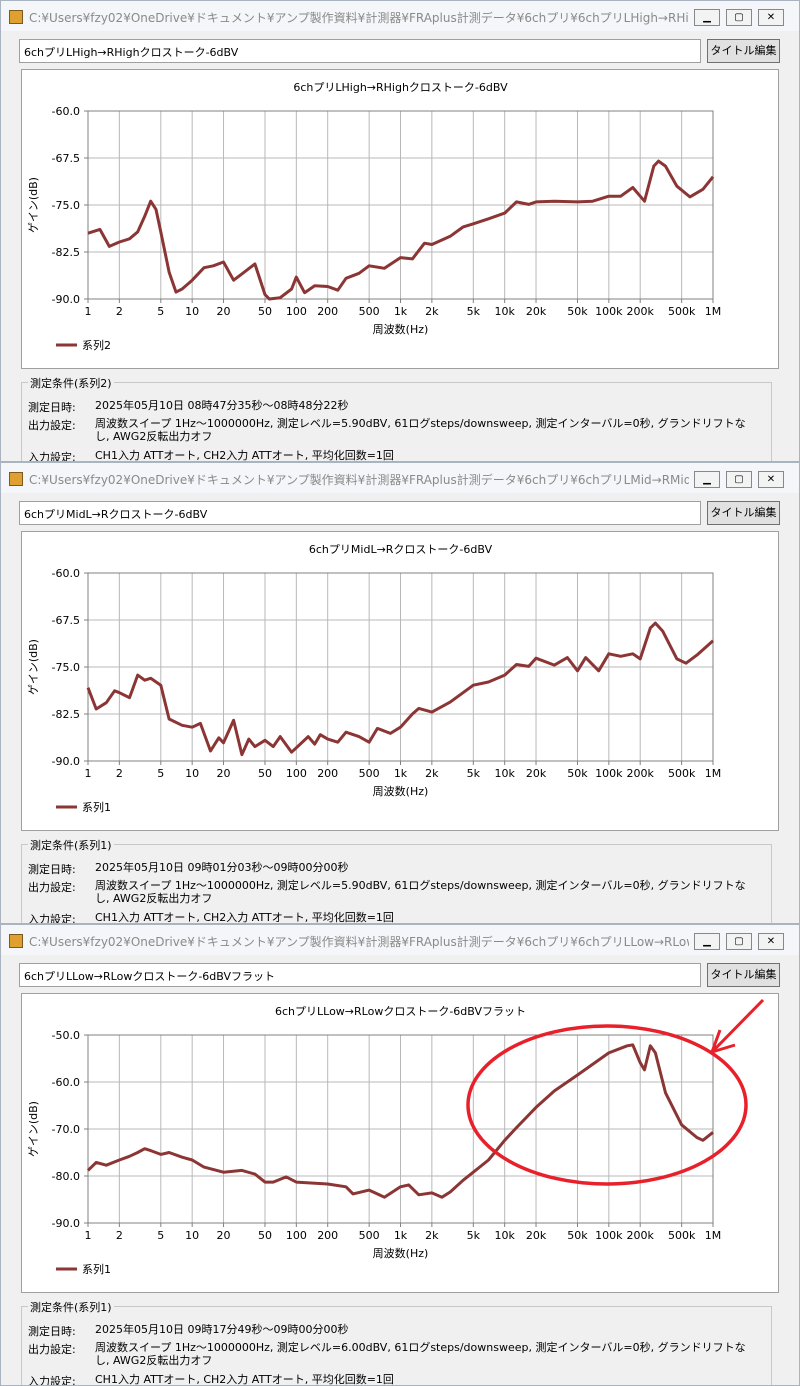  What do you see at coordinates (66, 299) in the screenshot?
I see `y-tick-label: -90.0` at bounding box center [66, 299].